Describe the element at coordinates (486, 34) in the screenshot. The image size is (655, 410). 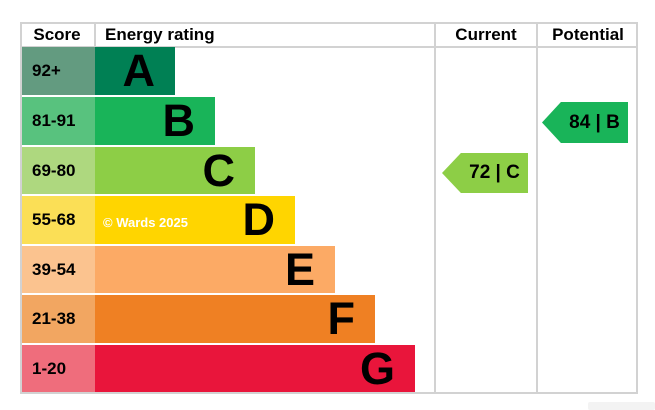
I see `column-header-current: Current` at that location.